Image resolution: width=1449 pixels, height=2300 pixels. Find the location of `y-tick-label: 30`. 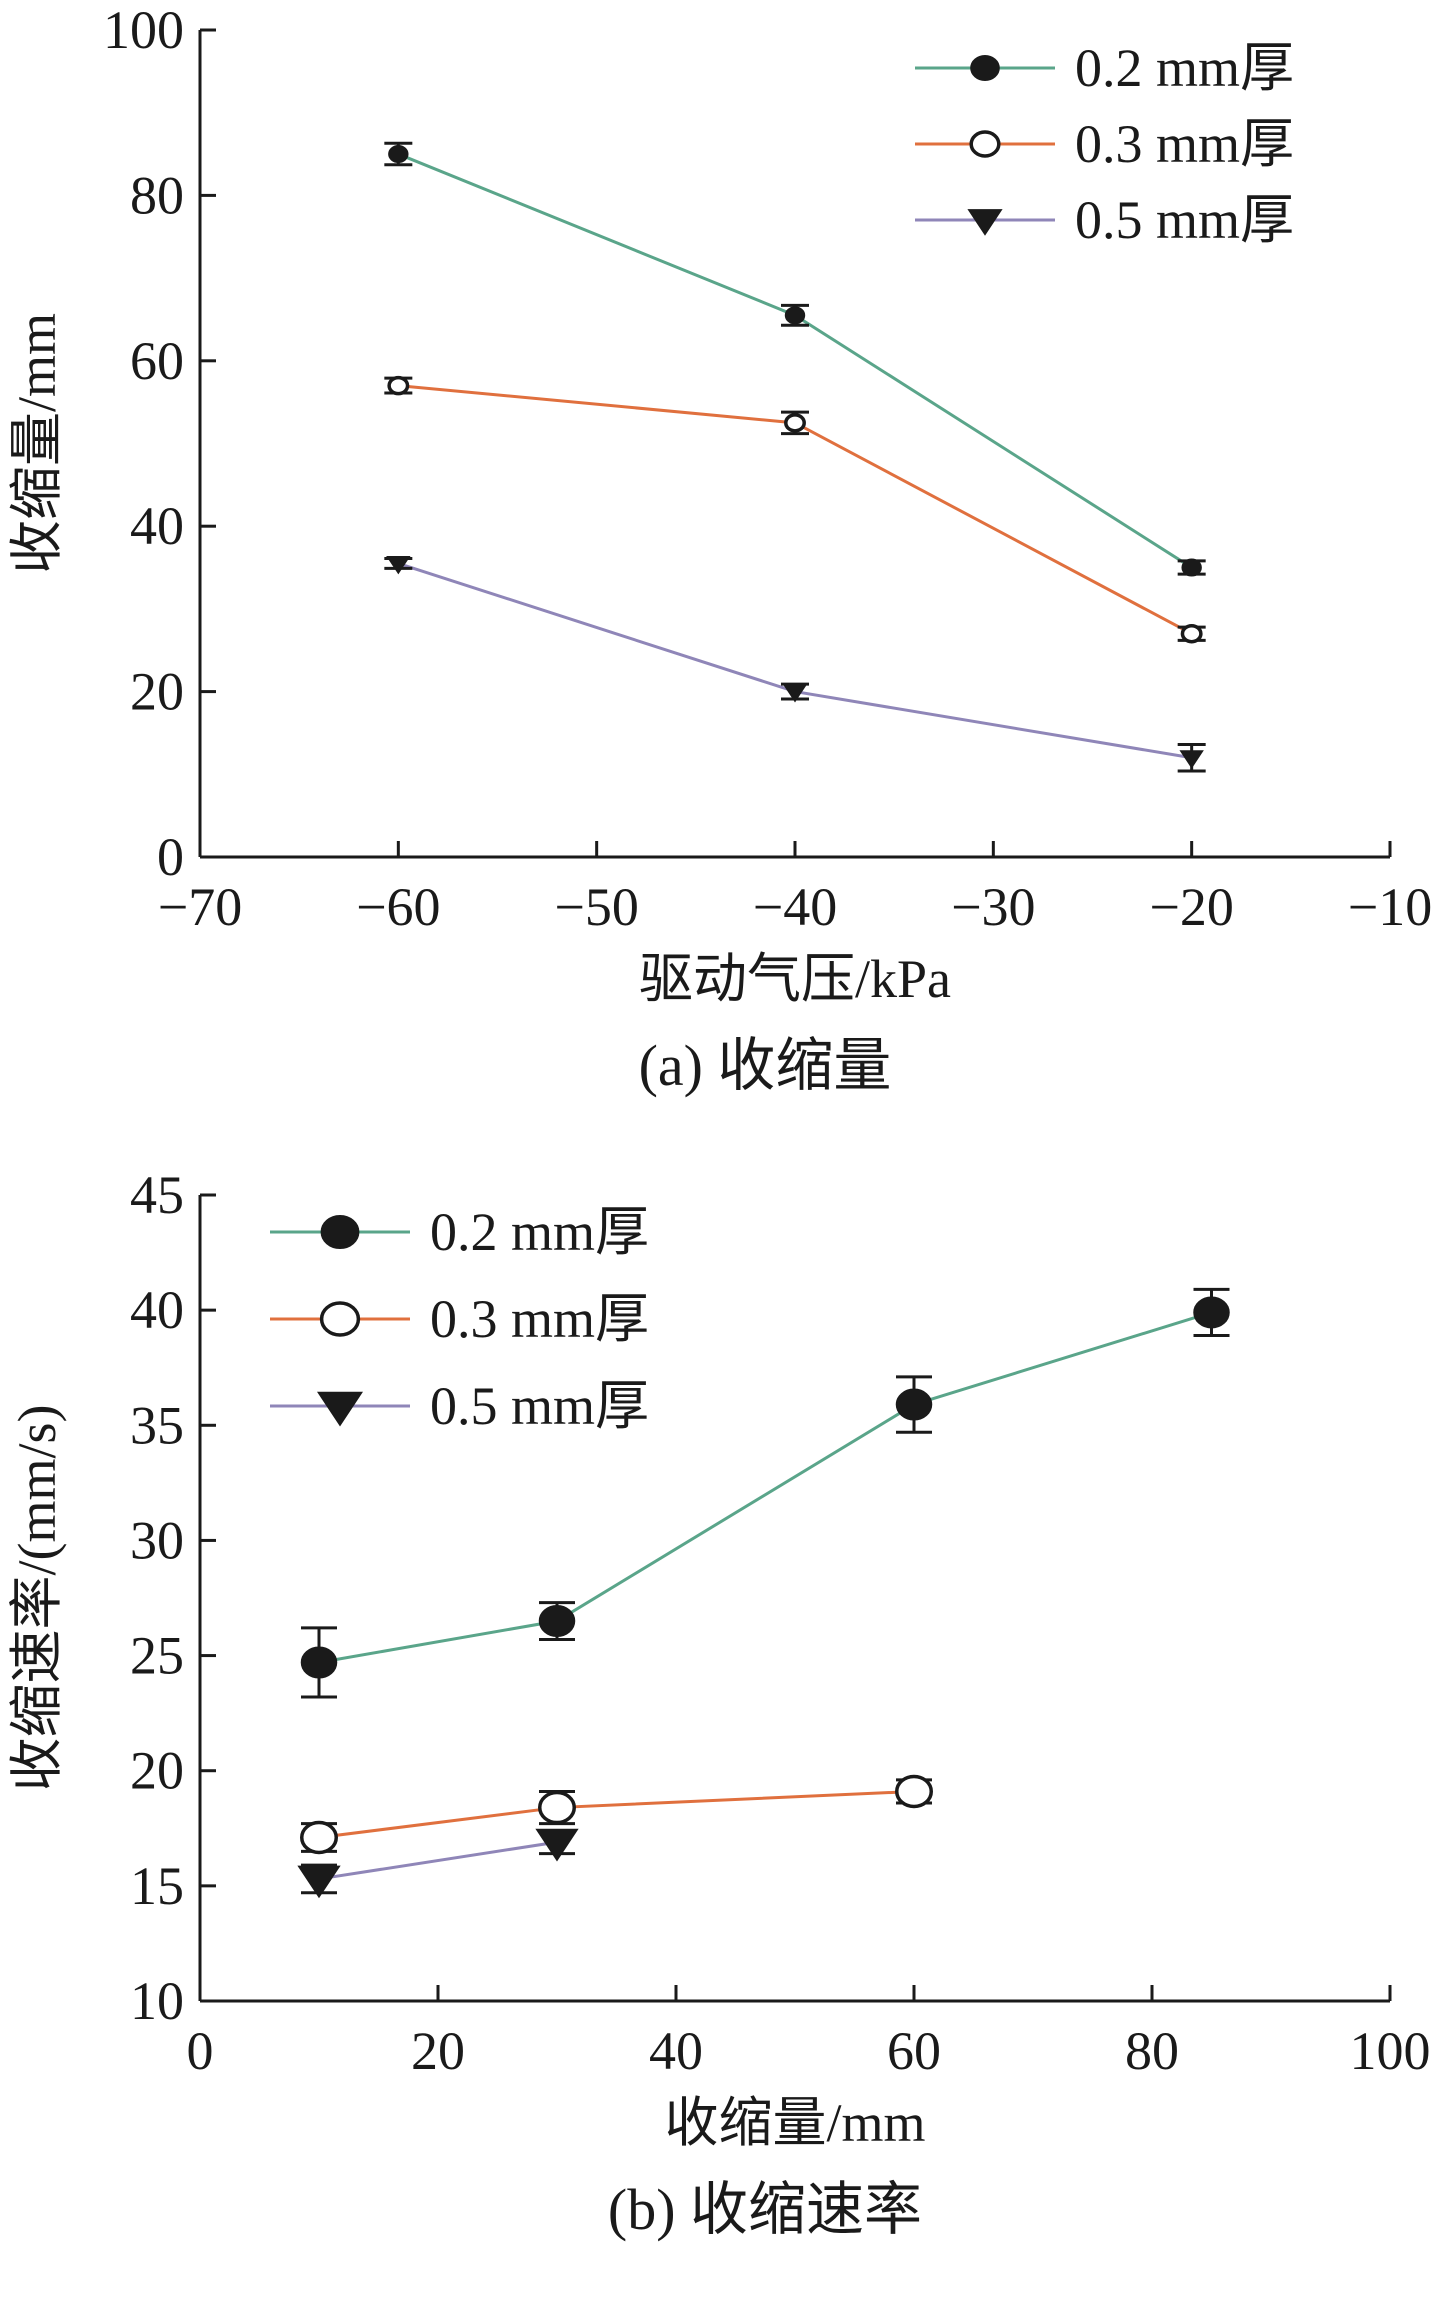

y-tick-label: 30 is located at coordinates (157, 1540).